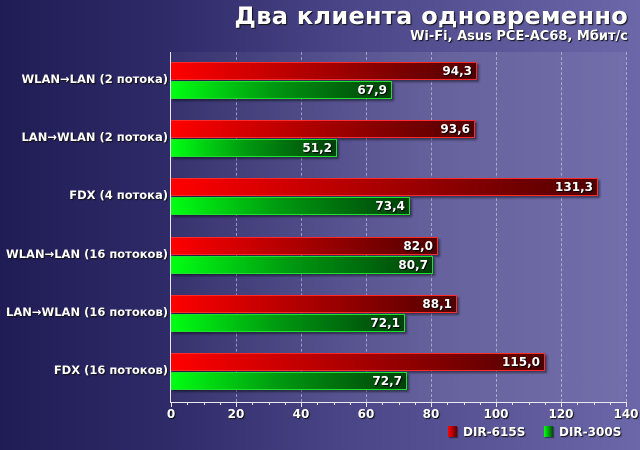 The height and width of the screenshot is (450, 640). What do you see at coordinates (314, 304) in the screenshot?
I see `bar-dir-615s: 88,1` at bounding box center [314, 304].